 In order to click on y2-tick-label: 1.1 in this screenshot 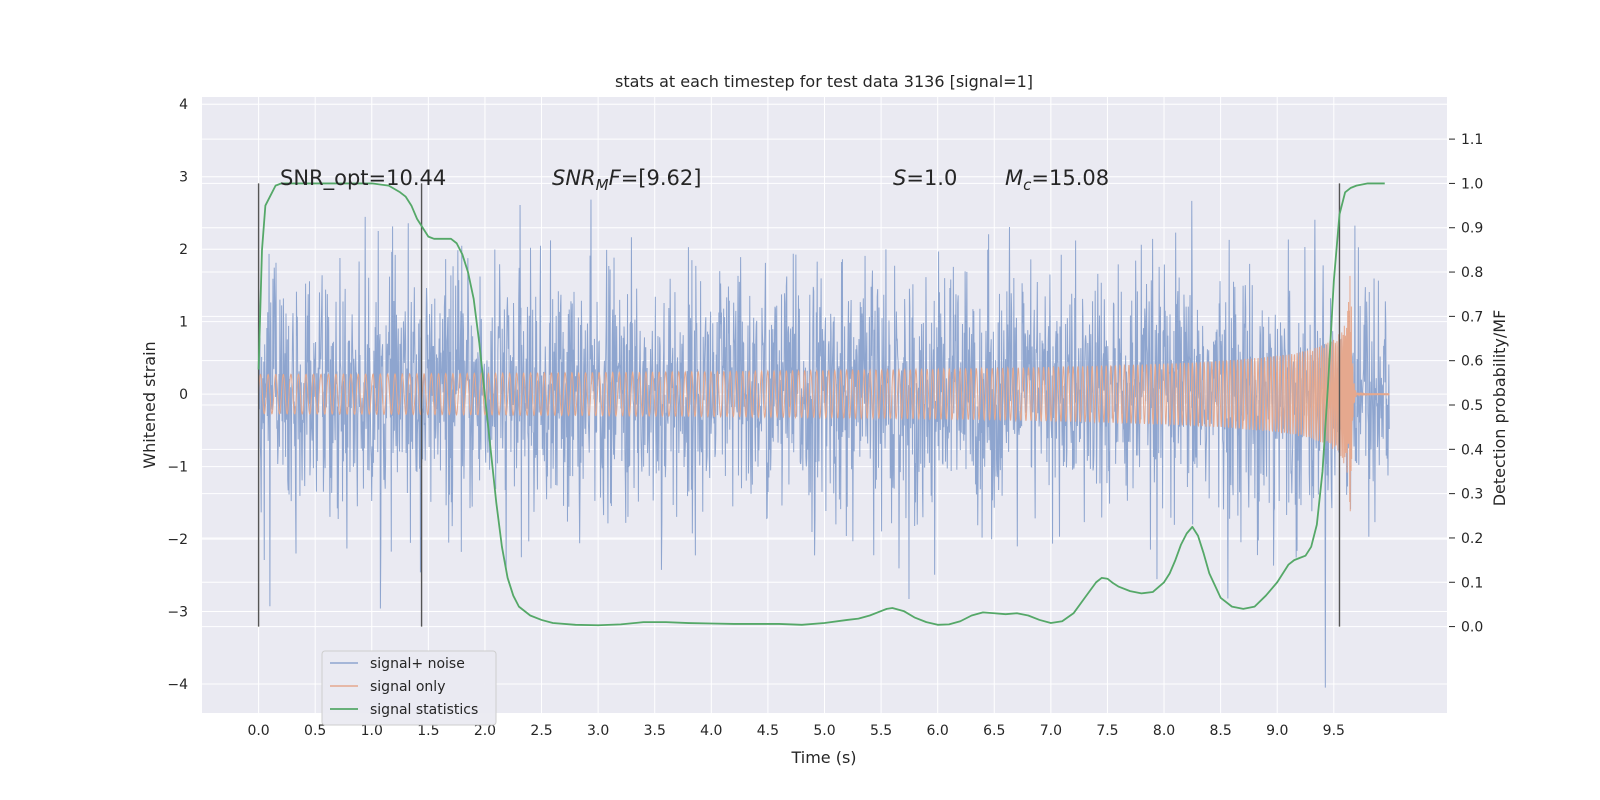, I will do `click(1472, 140)`.